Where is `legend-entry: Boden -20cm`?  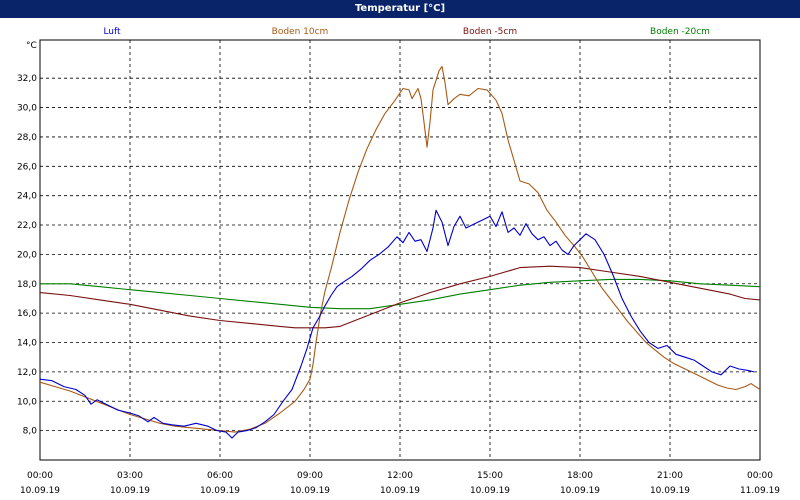 legend-entry: Boden -20cm is located at coordinates (680, 32).